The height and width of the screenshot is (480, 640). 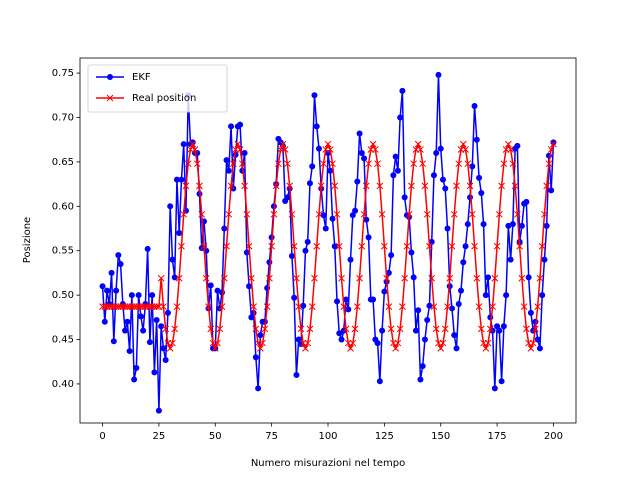 What do you see at coordinates (384, 436) in the screenshot?
I see `x-tick-label: 125` at bounding box center [384, 436].